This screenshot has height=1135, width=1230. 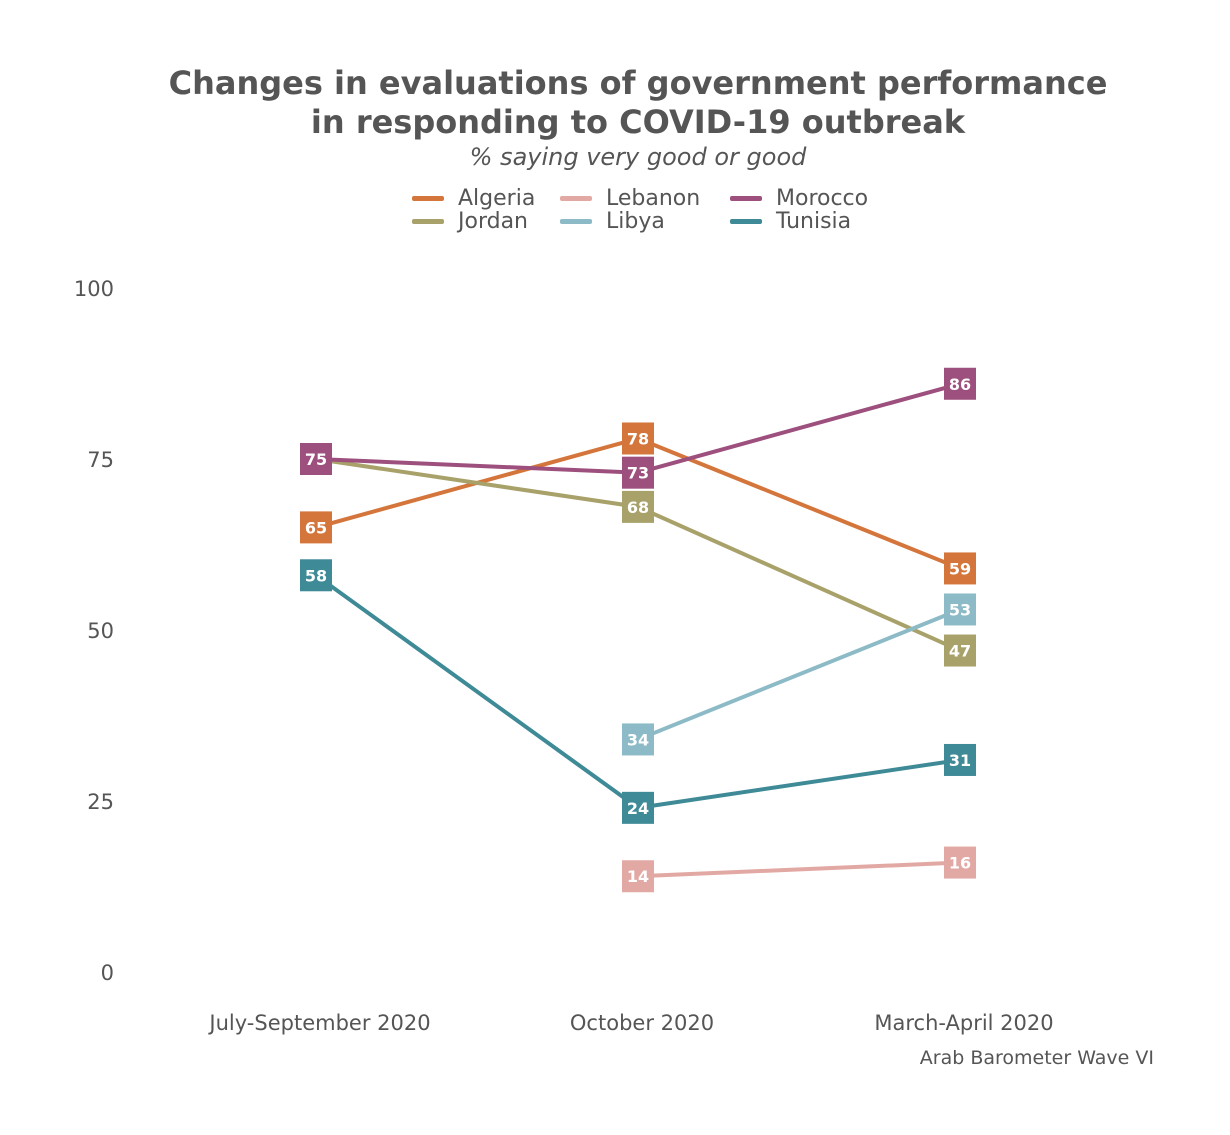 I want to click on legend-item-lebanon: Lebanon, so click(x=630, y=198).